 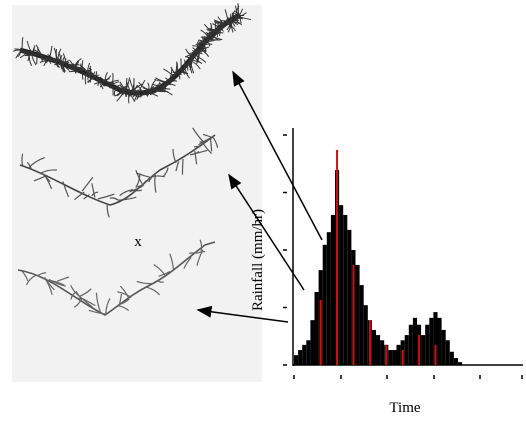 I want to click on x-axis-label: Time, so click(x=404, y=408).